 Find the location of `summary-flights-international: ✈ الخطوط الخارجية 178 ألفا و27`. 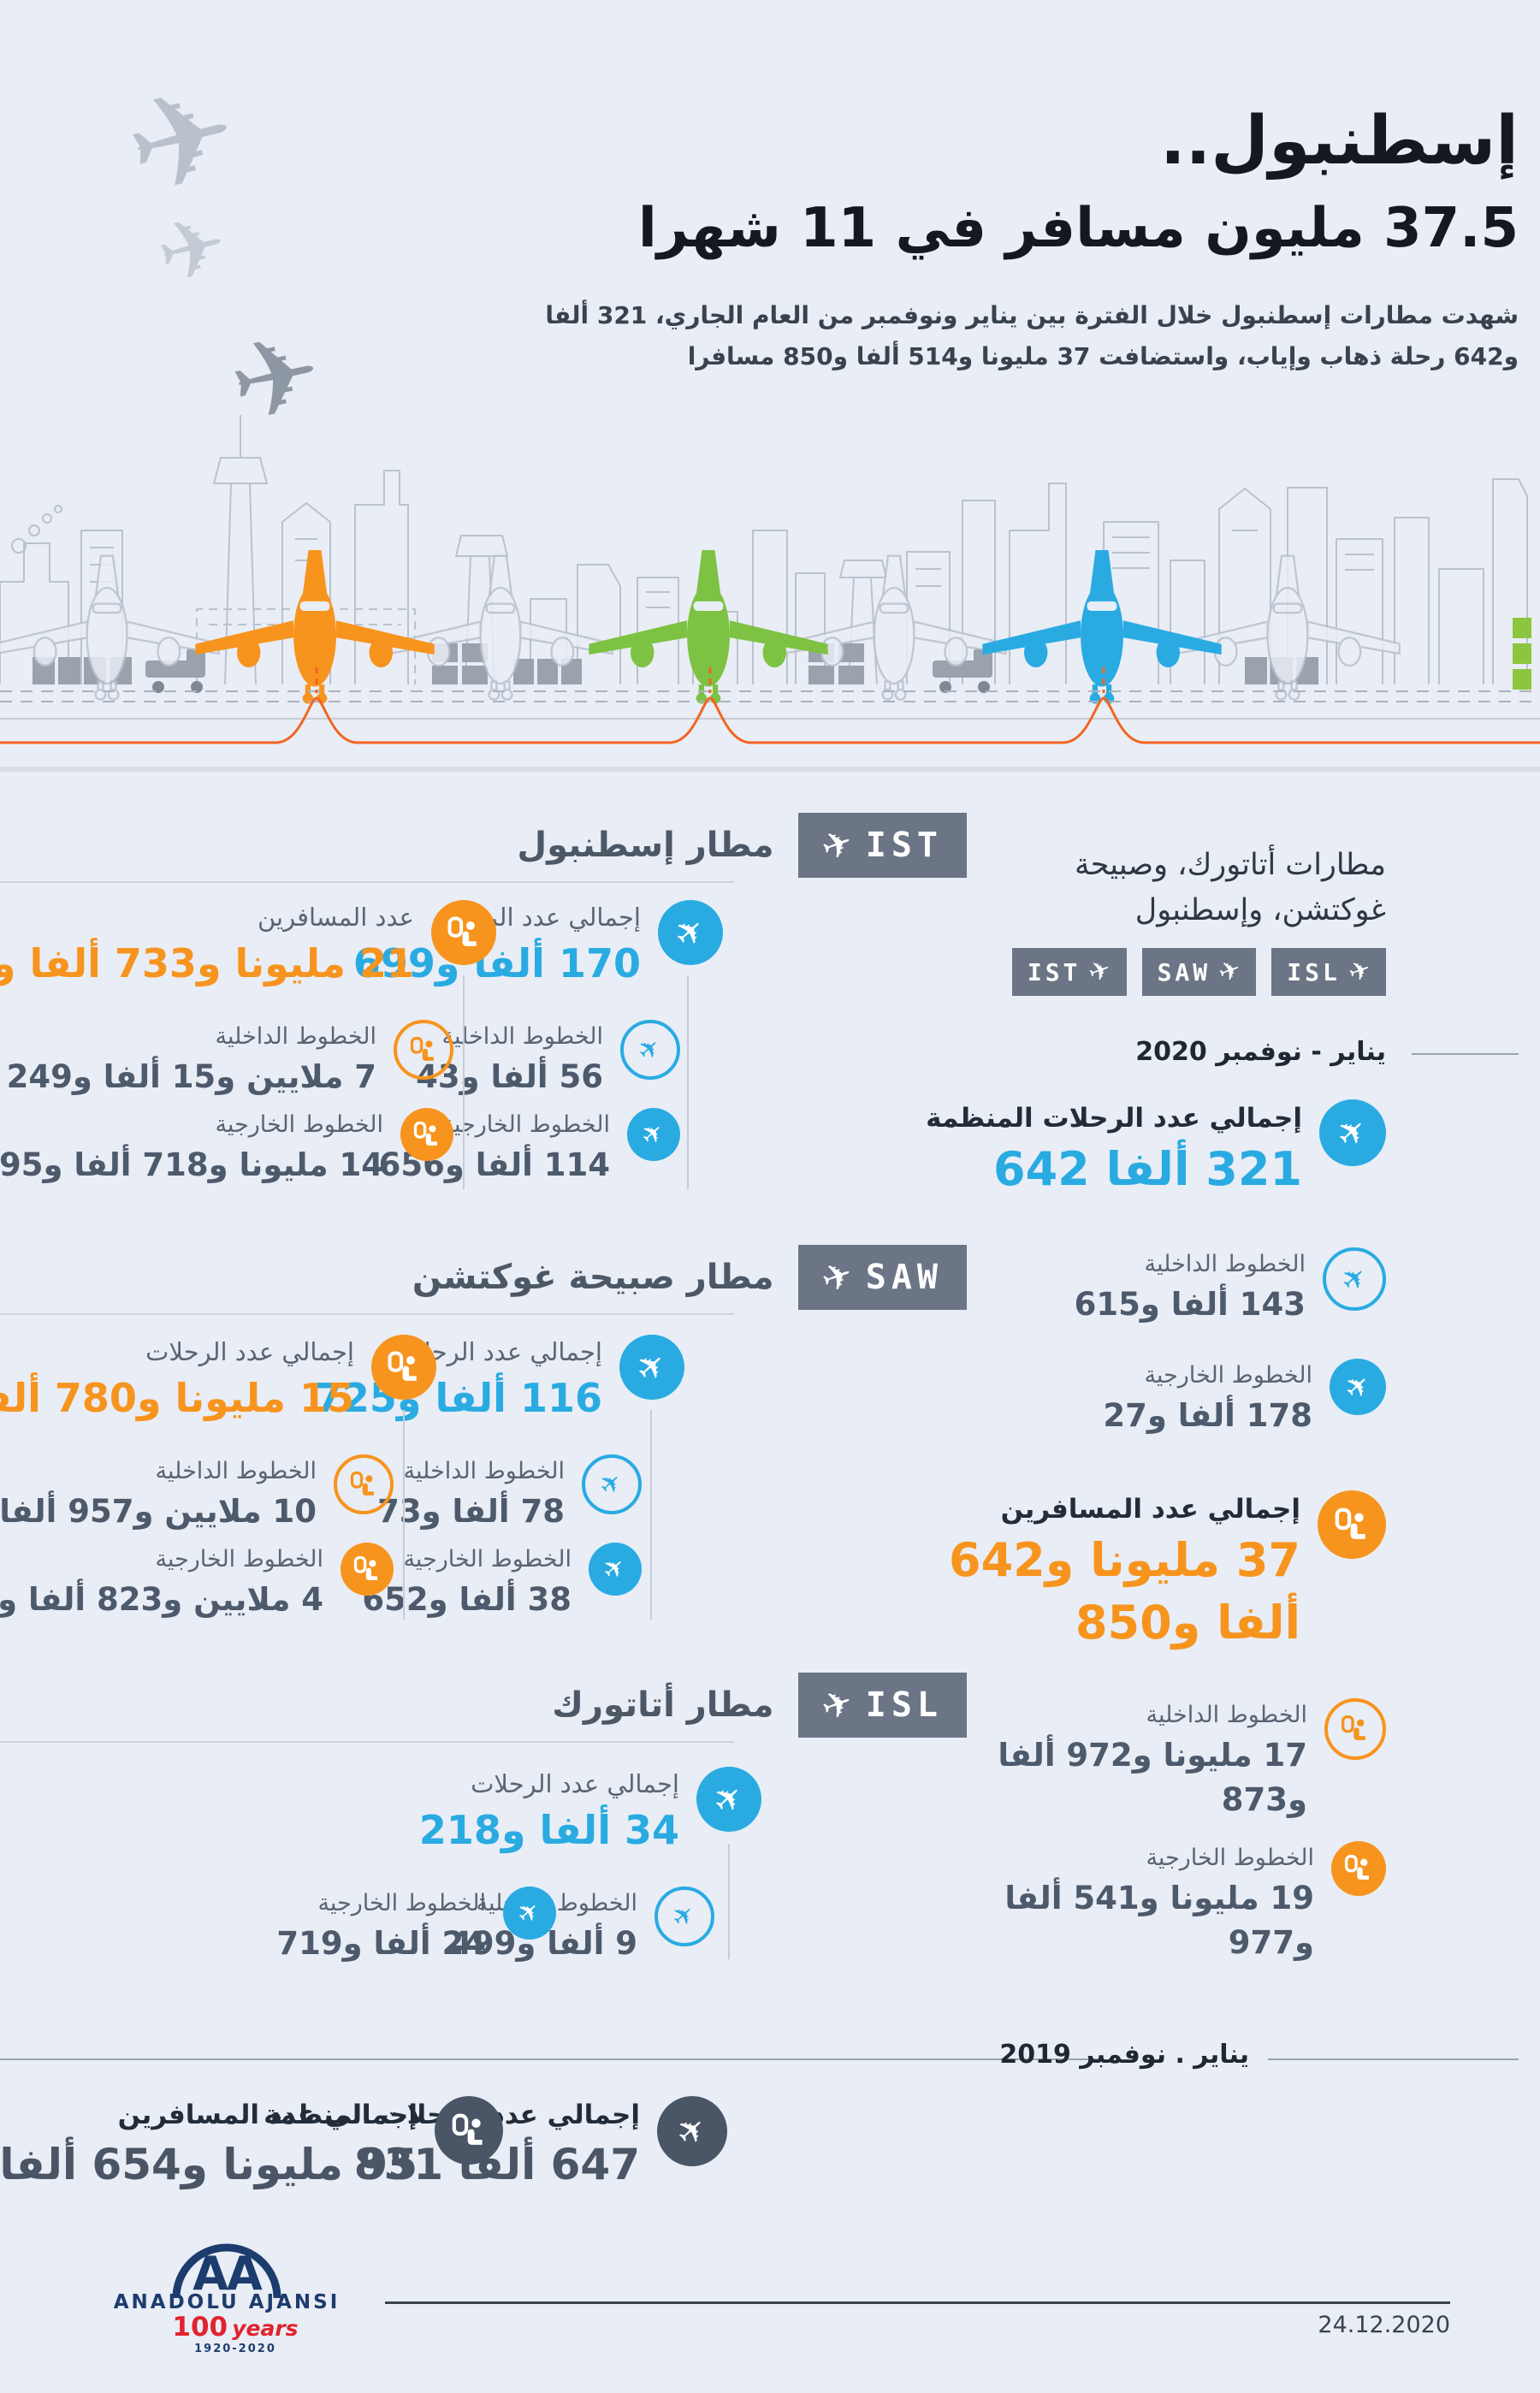

summary-flights-international: ✈ الخطوط الخارجية 178 ألفا و27 is located at coordinates (1244, 1397).